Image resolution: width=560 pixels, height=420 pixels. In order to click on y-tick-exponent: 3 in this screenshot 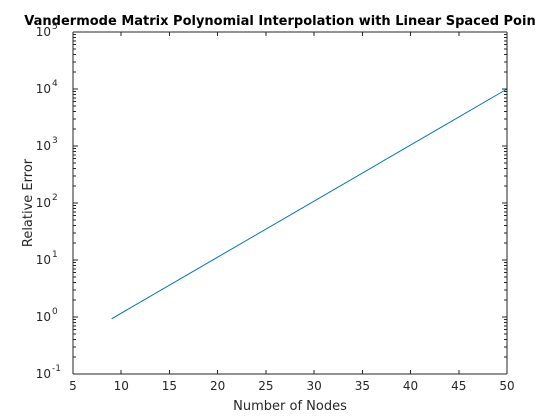, I will do `click(55, 141)`.